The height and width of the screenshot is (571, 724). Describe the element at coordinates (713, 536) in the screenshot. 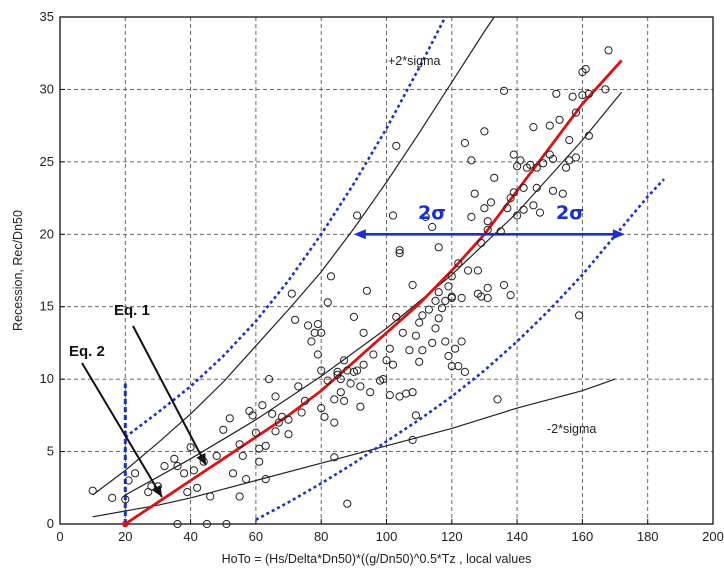

I see `x-tick-label: 200` at that location.